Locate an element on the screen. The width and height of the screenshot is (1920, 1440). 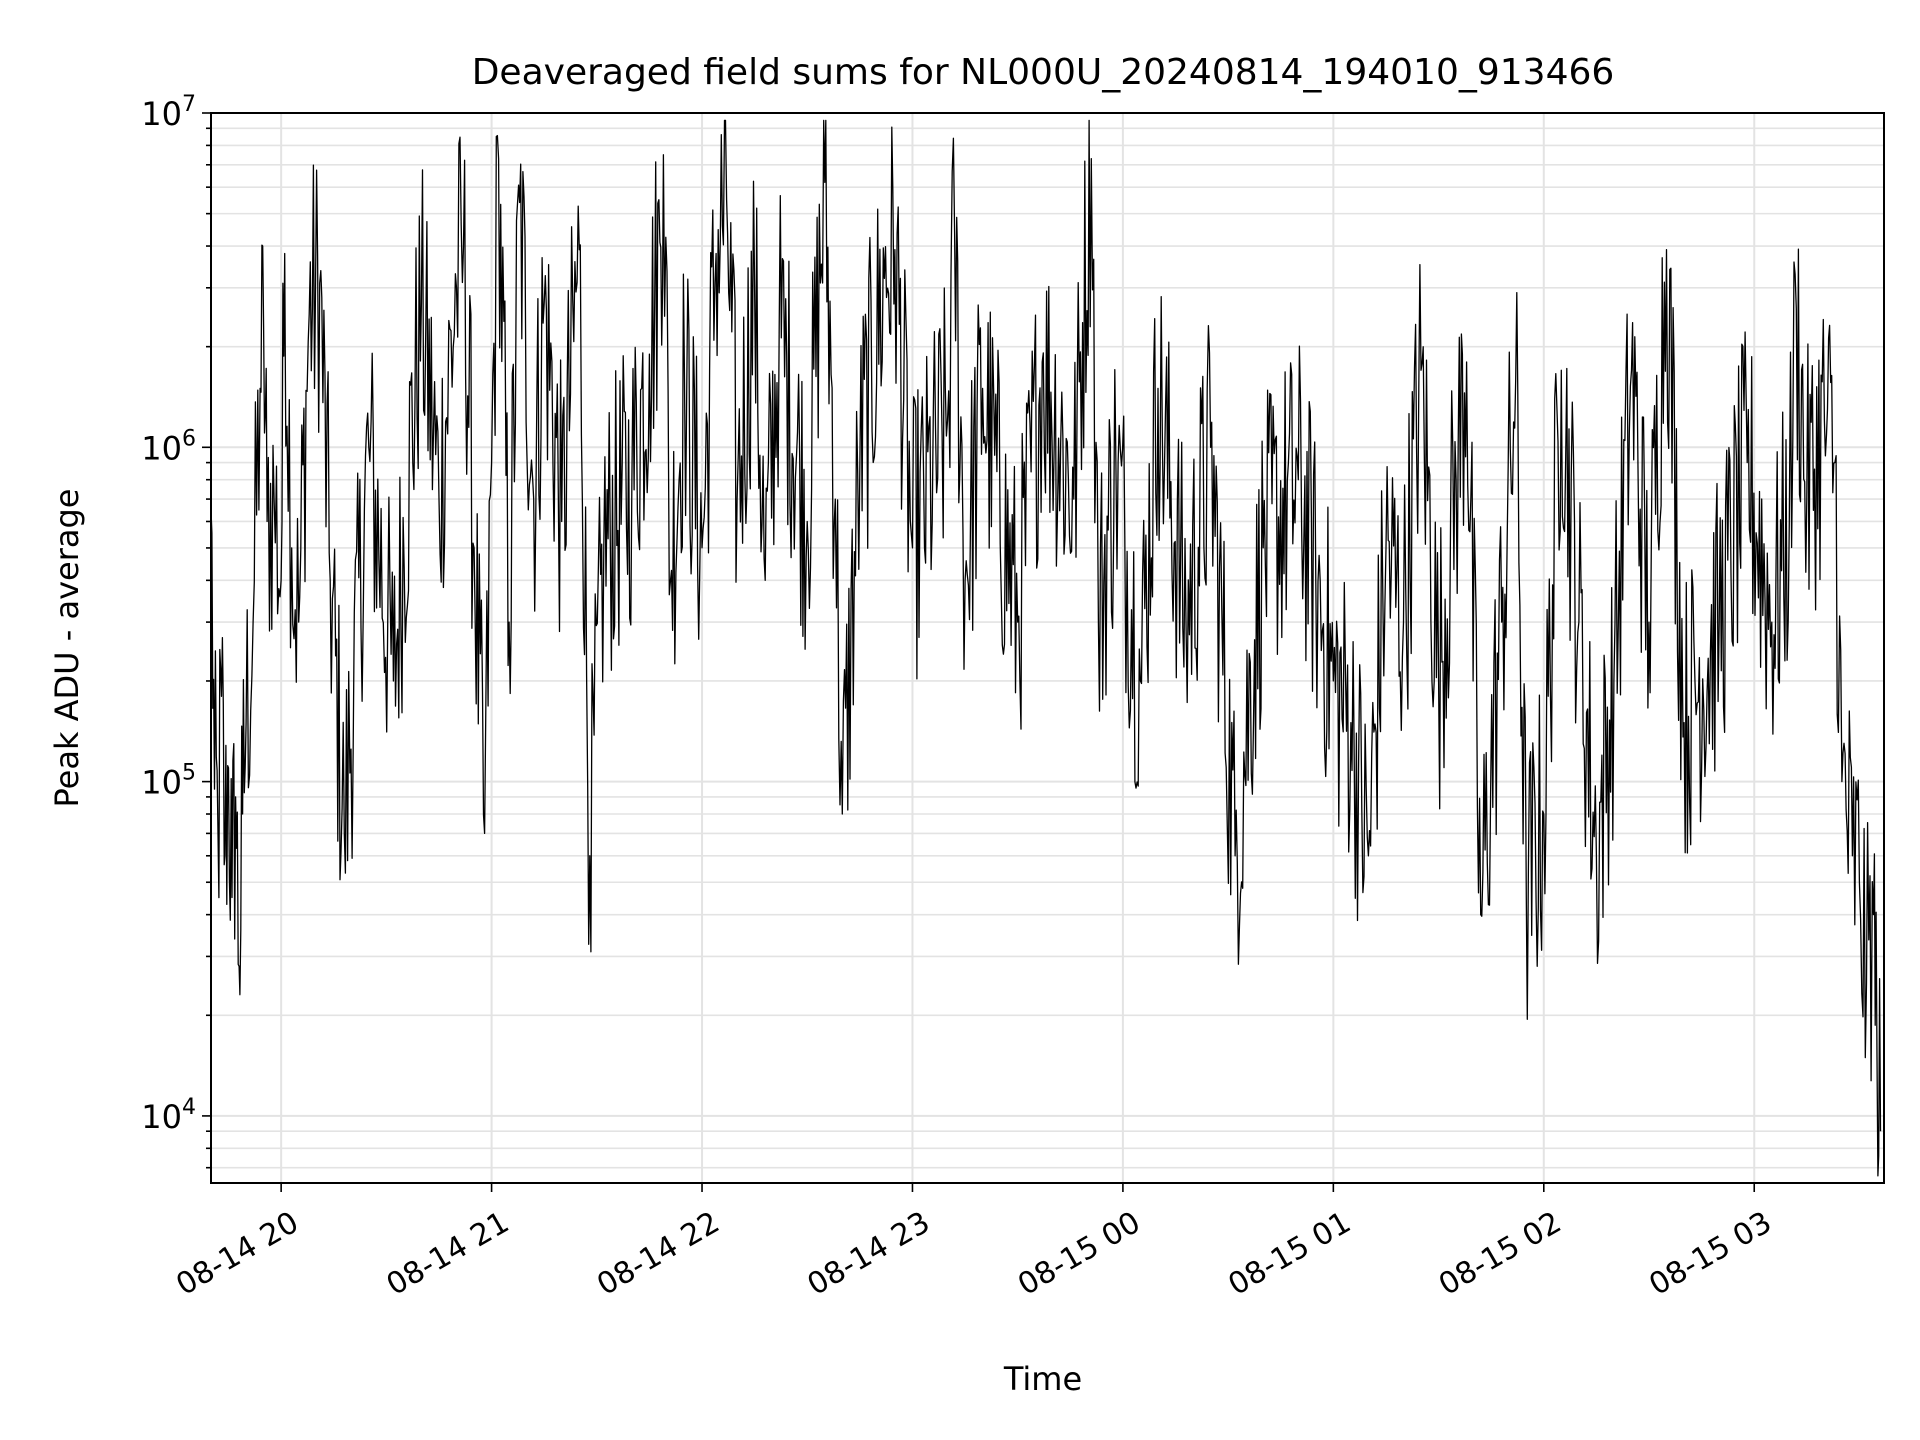
y-axis-label: Peak ADU - average is located at coordinates (67, 648).